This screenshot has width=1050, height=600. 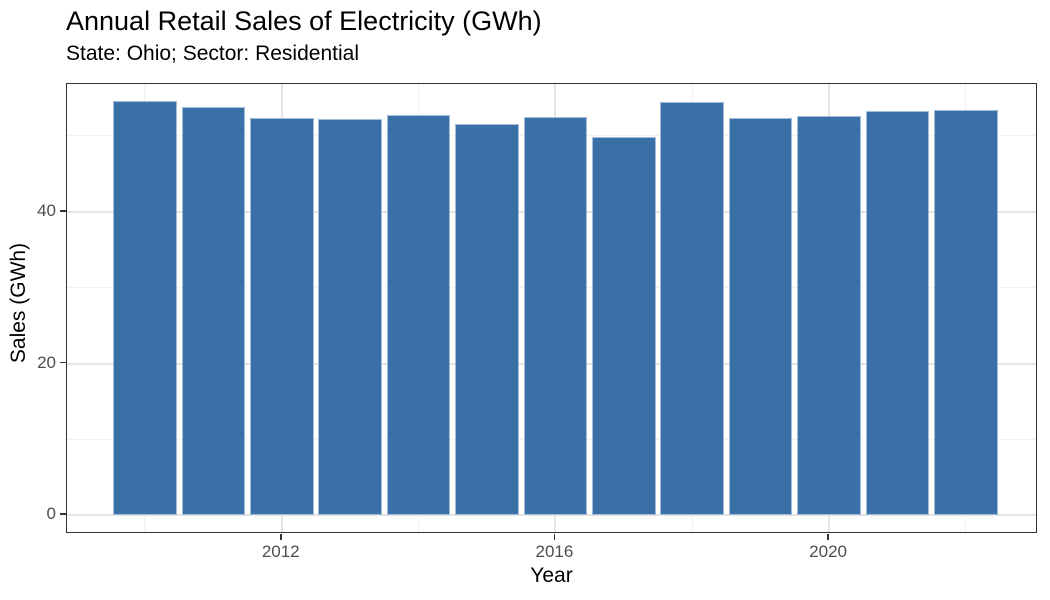 What do you see at coordinates (551, 575) in the screenshot?
I see `x-axis-title: Year` at bounding box center [551, 575].